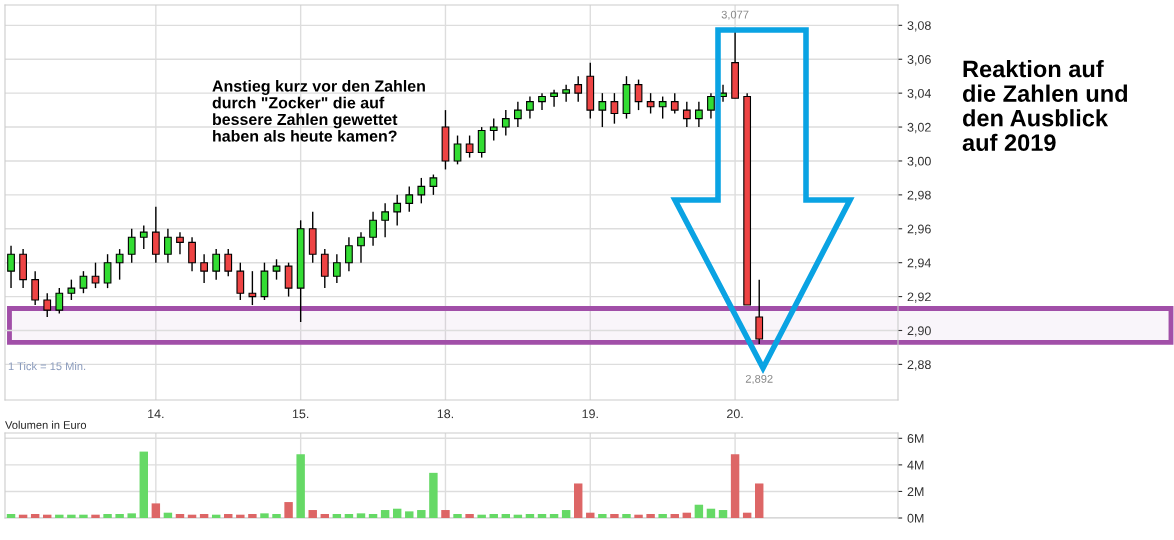  I want to click on y-tick-label: 3,04, so click(919, 94).